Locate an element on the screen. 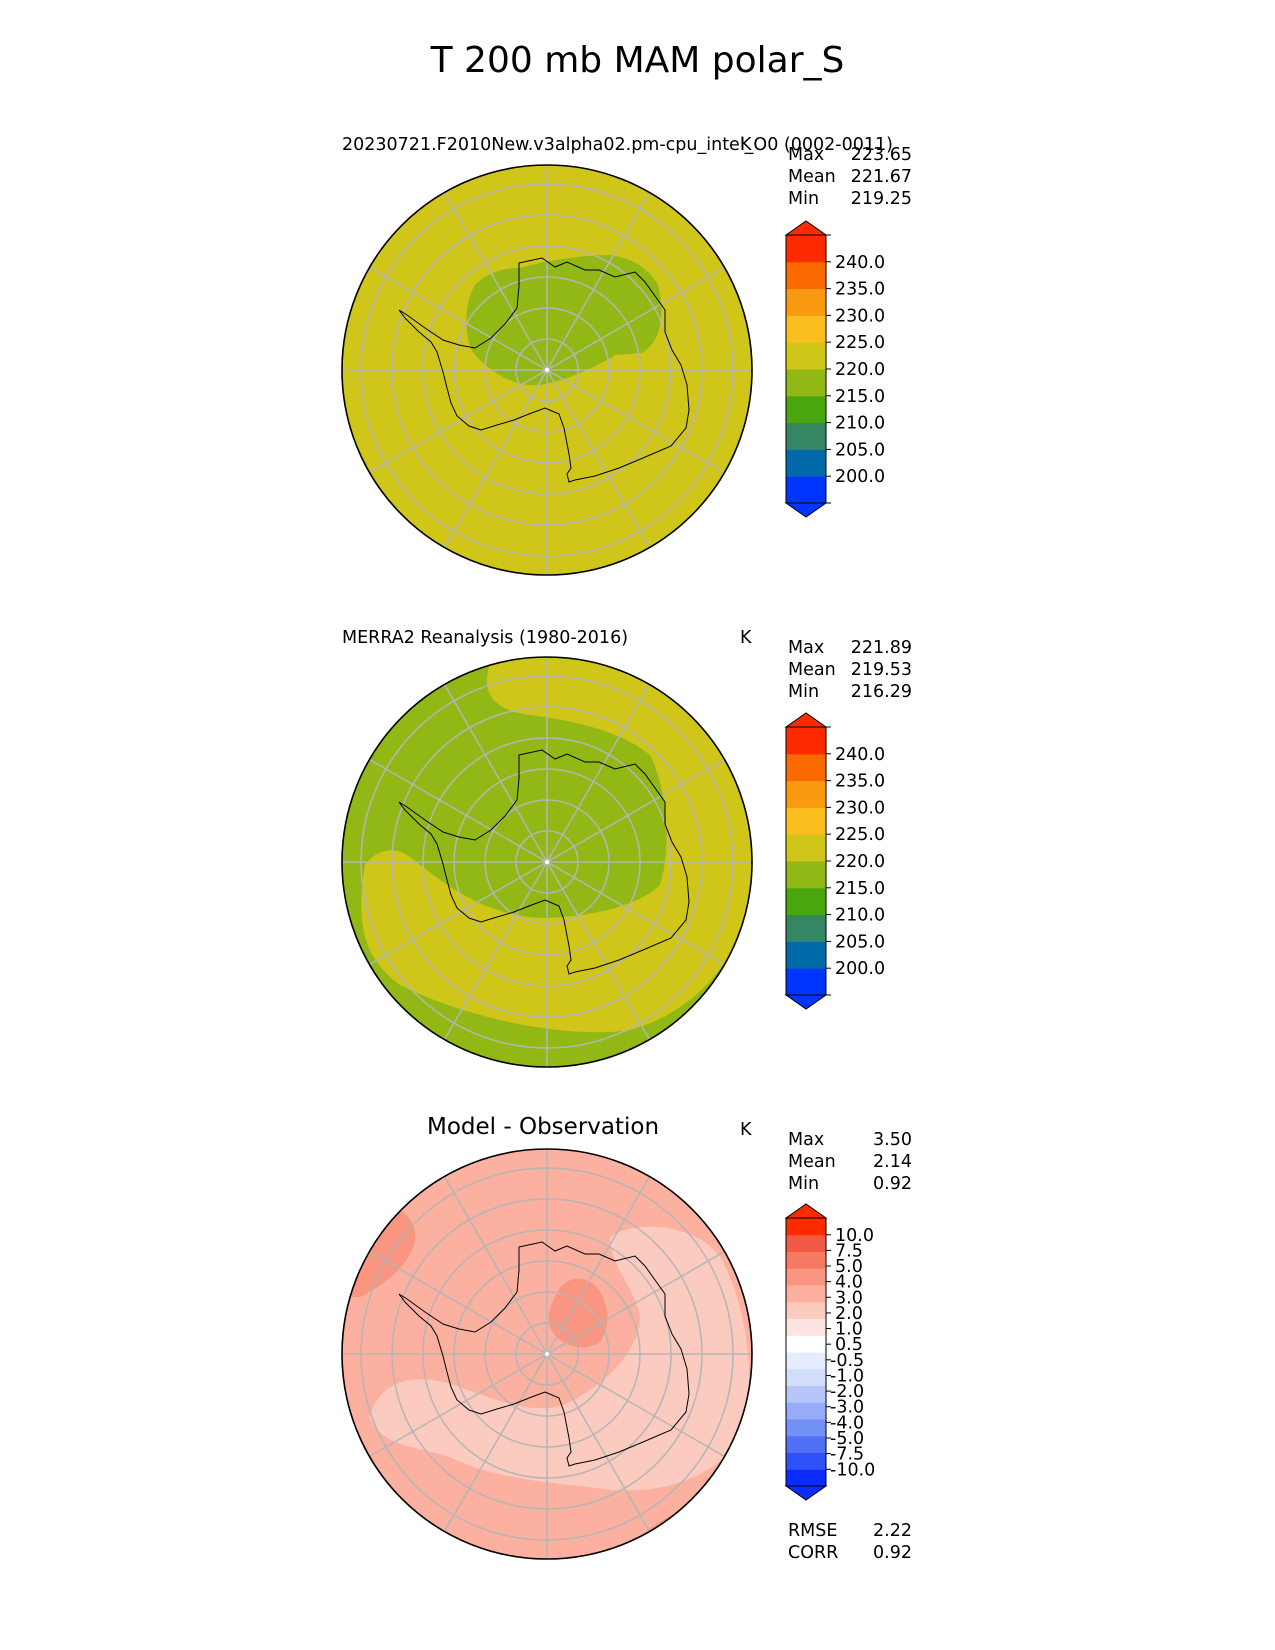 This screenshot has height=1650, width=1275. colorbar-tick-label: -4.0 is located at coordinates (847, 1423).